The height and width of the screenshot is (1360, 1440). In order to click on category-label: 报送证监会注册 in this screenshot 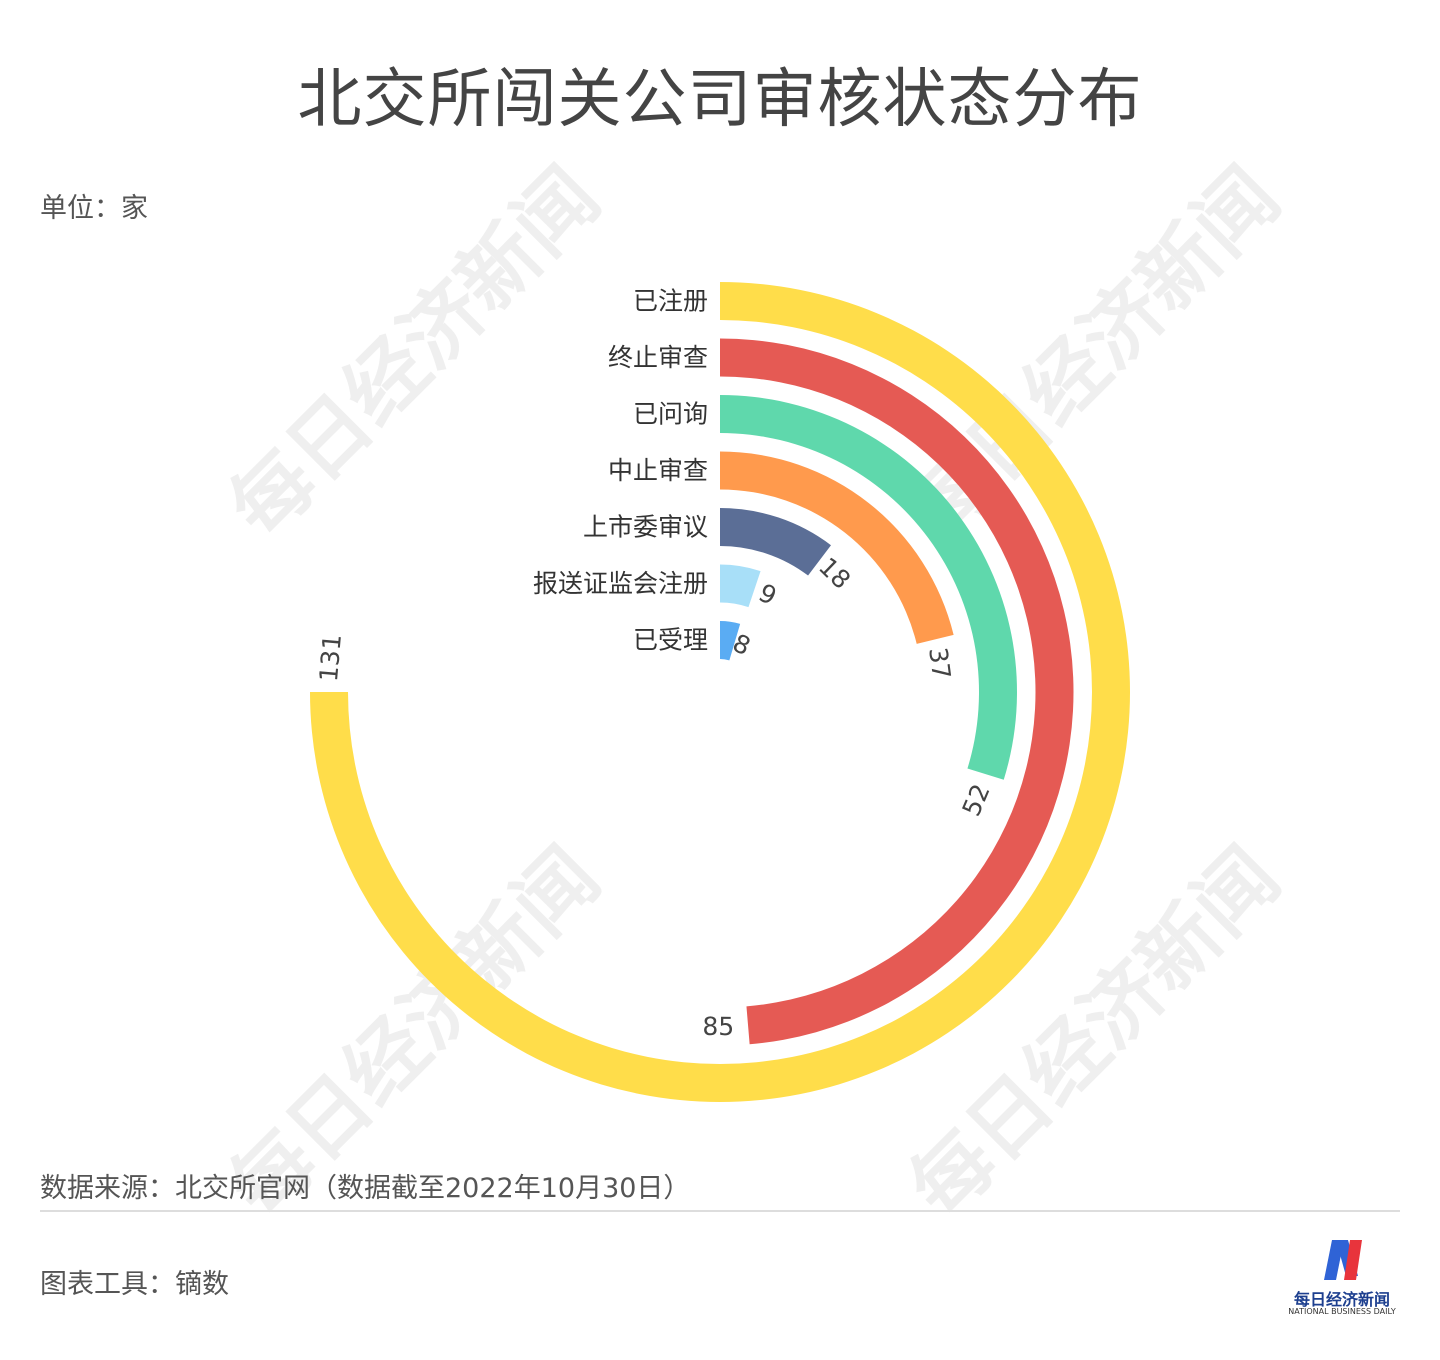, I will do `click(620, 583)`.